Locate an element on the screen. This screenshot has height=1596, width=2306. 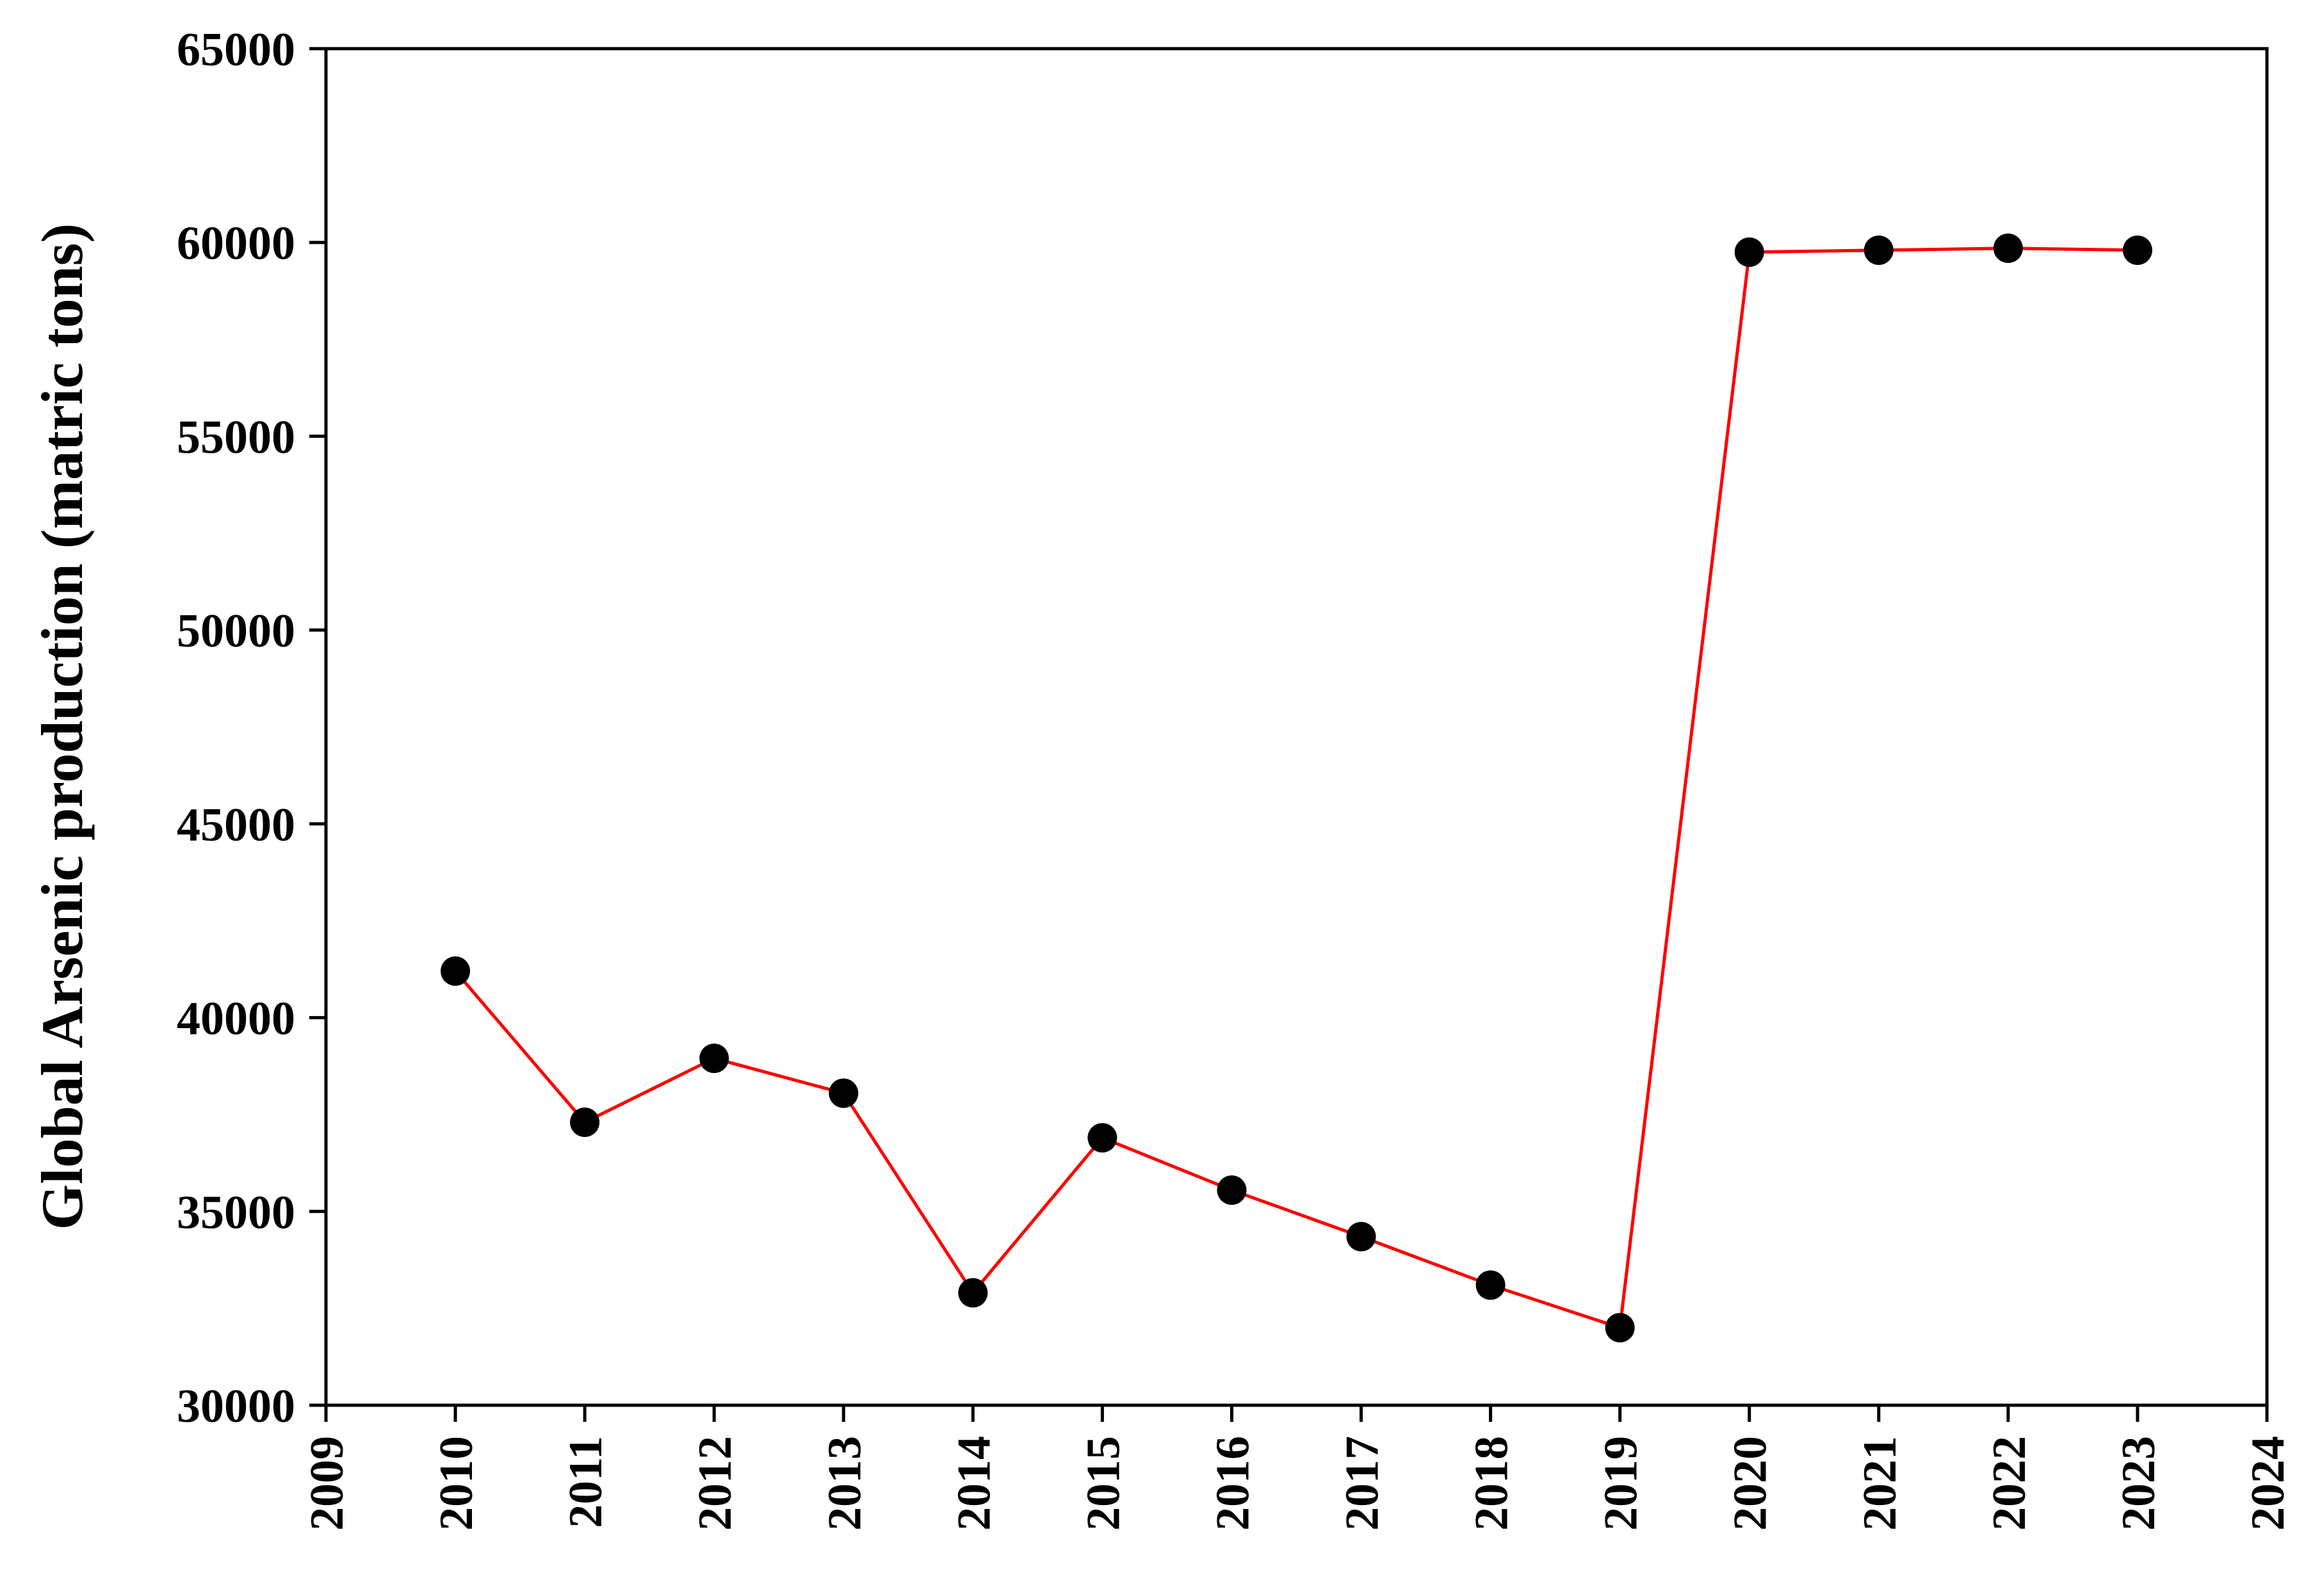
x-tick-label: 2023 is located at coordinates (2139, 1483).